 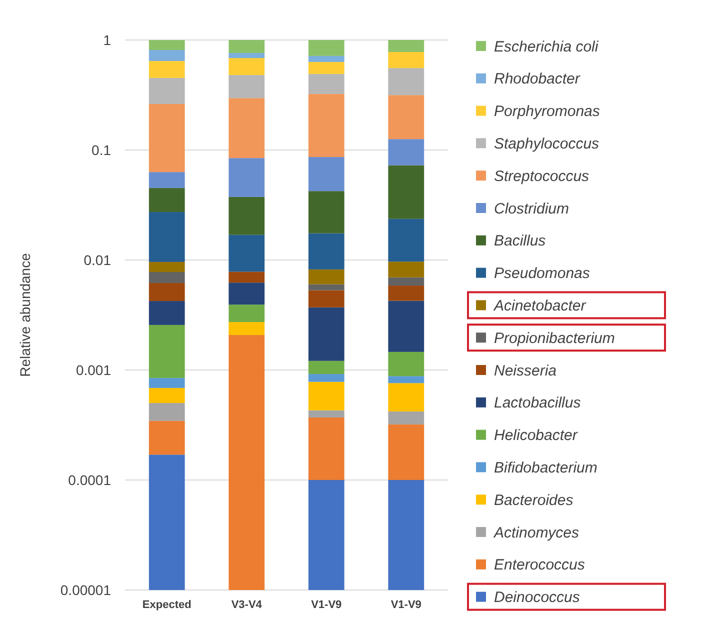 I want to click on legend-label: Deinococcus, so click(x=537, y=597).